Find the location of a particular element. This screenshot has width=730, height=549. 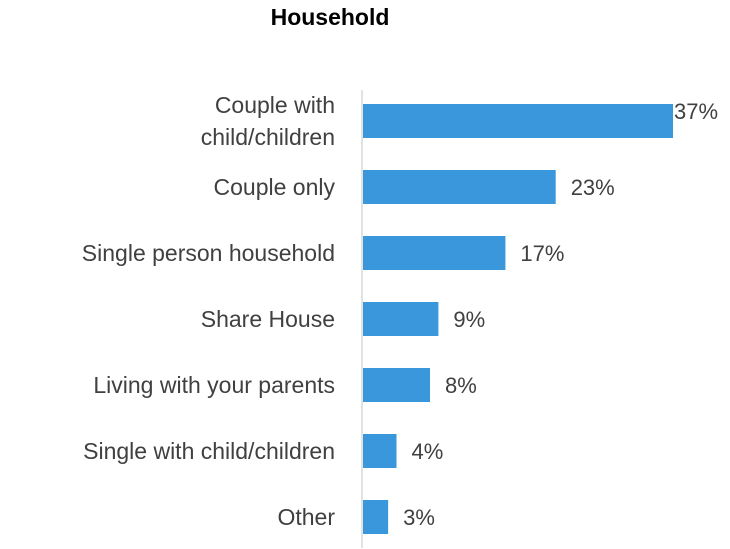

category-label-2: Single person household is located at coordinates (208, 253).